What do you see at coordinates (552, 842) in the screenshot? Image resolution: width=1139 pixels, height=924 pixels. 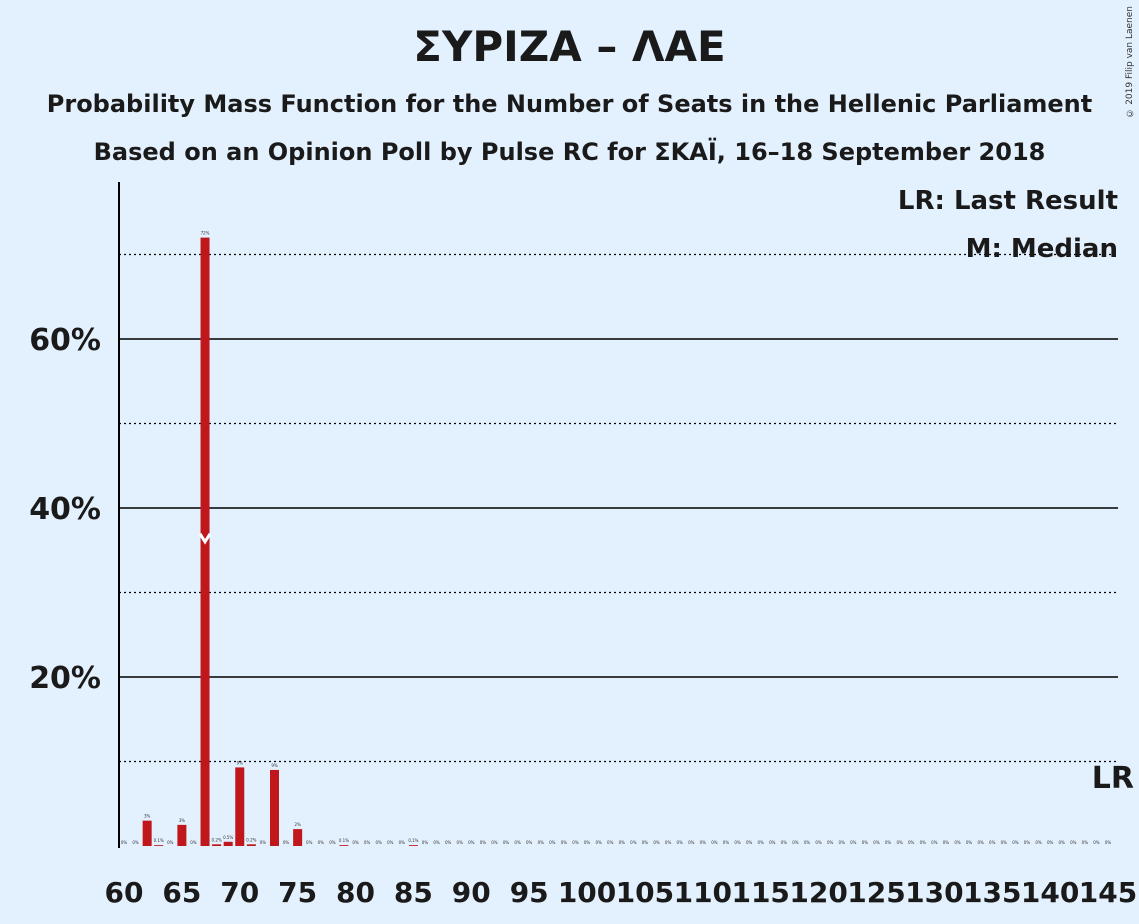 I see `value-label-97: 0%` at bounding box center [552, 842].